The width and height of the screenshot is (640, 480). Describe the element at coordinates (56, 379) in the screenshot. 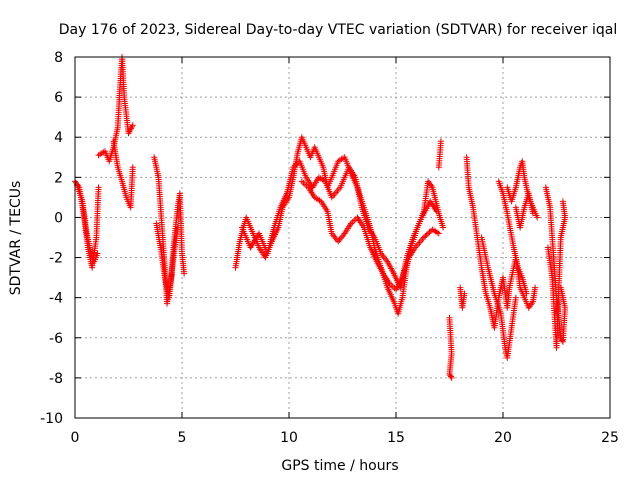

I see `y-tick-label: -8` at that location.